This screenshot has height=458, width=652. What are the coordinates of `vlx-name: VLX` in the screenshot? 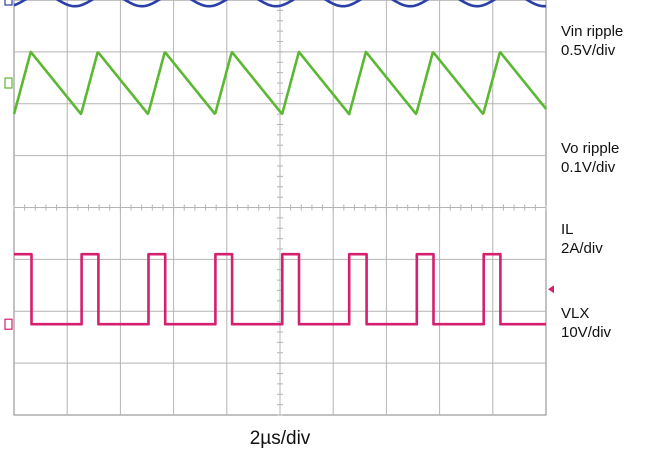 It's located at (575, 313).